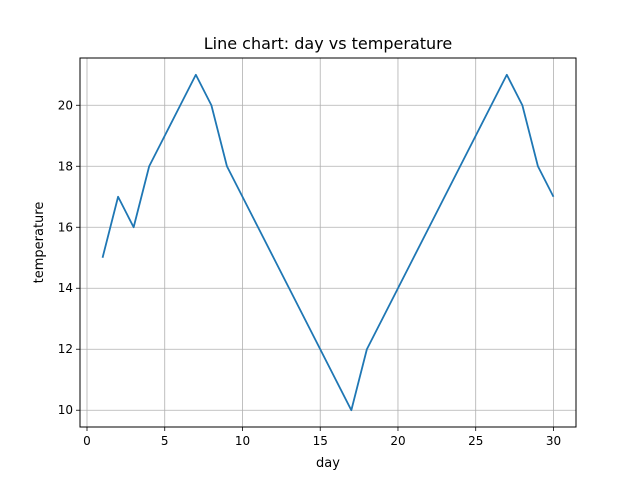 Image resolution: width=640 pixels, height=480 pixels. Describe the element at coordinates (328, 463) in the screenshot. I see `x-axis-label: day` at that location.